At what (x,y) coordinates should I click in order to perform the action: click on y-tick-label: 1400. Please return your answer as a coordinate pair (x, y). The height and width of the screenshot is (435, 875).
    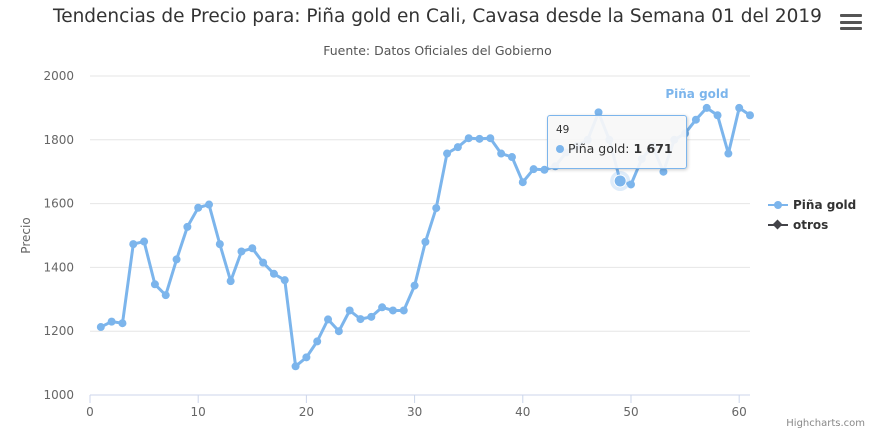
    Looking at the image, I should click on (58, 267).